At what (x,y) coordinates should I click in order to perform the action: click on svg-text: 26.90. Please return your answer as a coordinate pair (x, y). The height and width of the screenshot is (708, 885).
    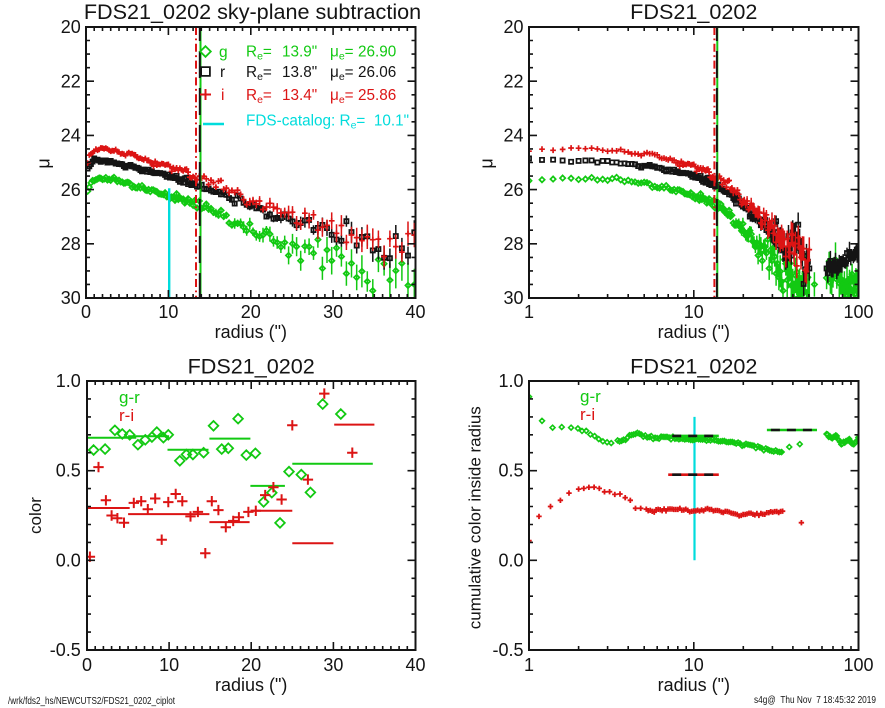
    Looking at the image, I should click on (377, 52).